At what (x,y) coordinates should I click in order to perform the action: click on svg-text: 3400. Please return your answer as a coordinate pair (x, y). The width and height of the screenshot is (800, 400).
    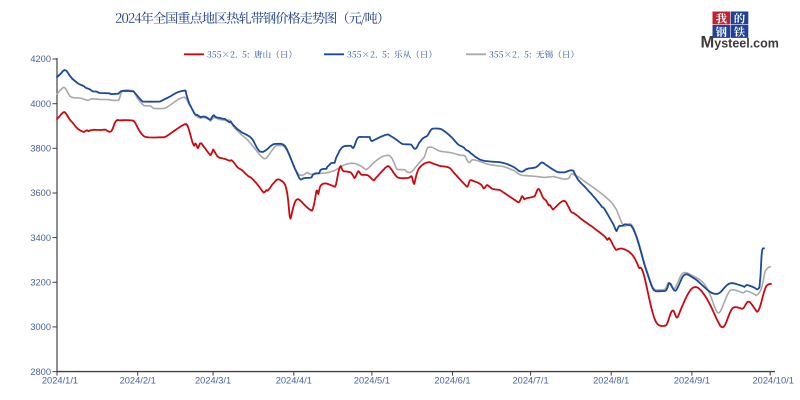
    Looking at the image, I should click on (40, 238).